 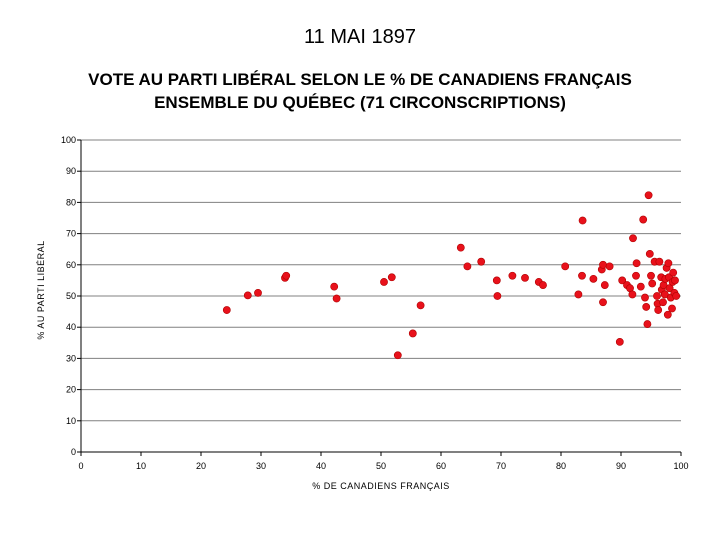 I want to click on y-tick-label: 70, so click(x=71, y=234).